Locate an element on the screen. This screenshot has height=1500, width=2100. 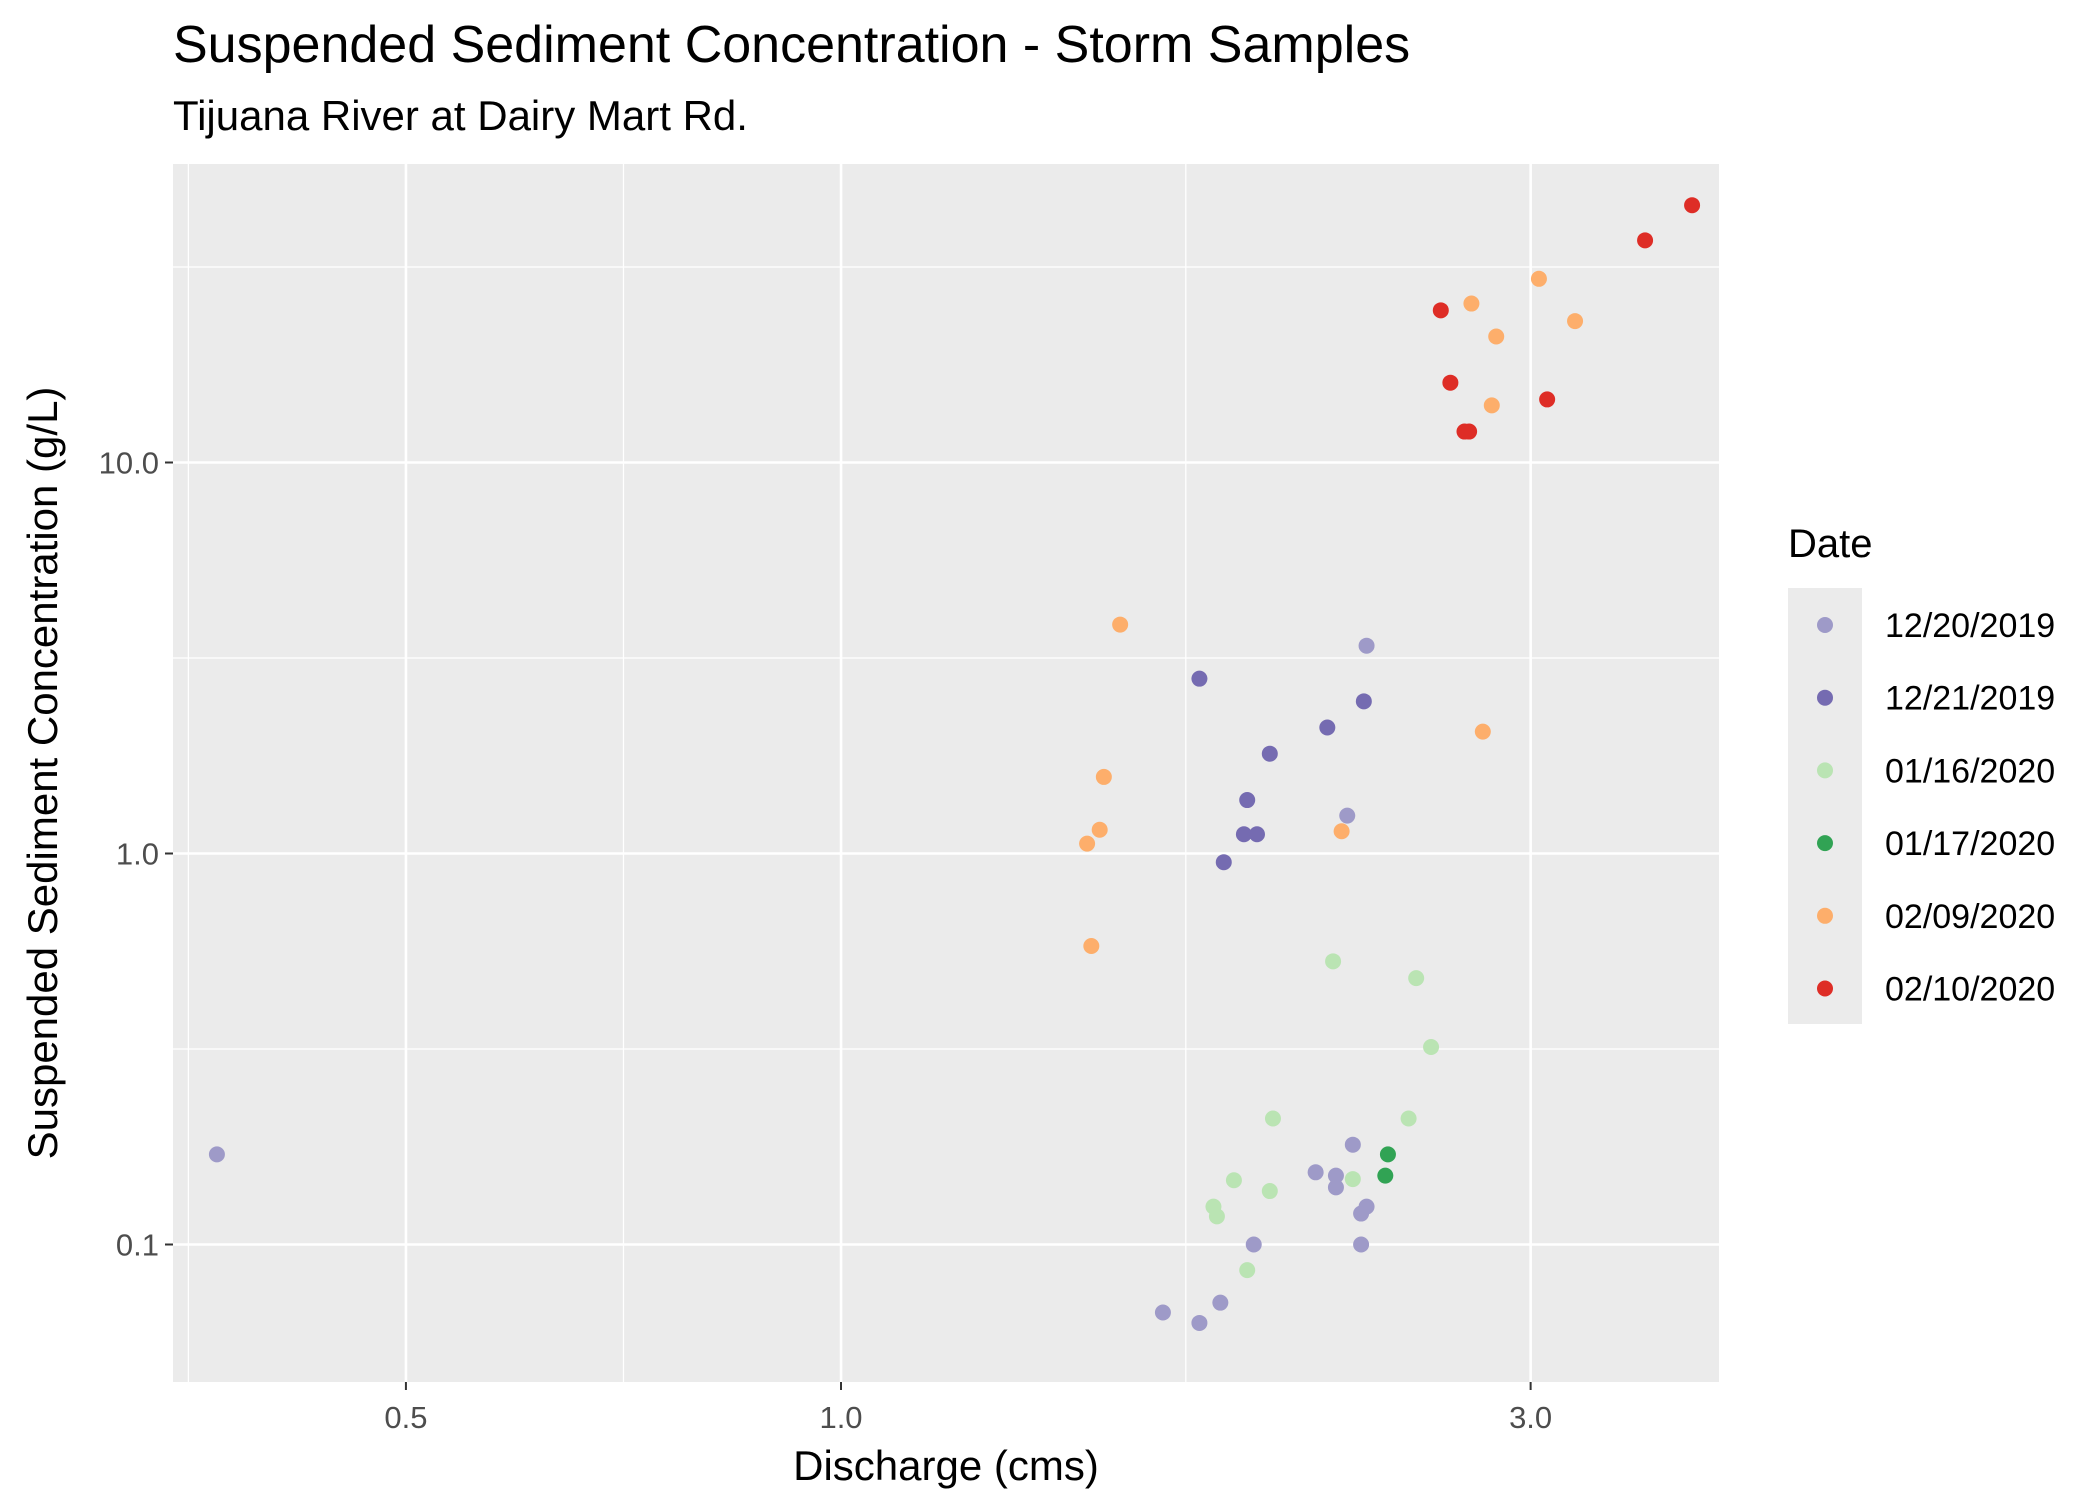
legend-label: 01/17/2020 is located at coordinates (1970, 844).